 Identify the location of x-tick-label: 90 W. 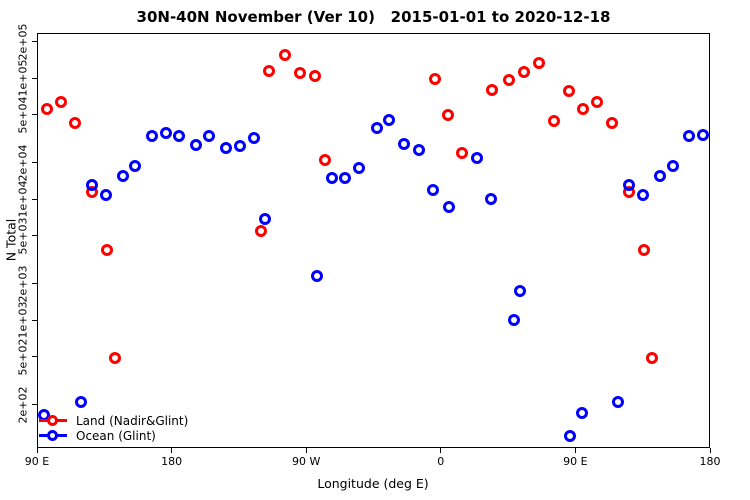
(306, 461).